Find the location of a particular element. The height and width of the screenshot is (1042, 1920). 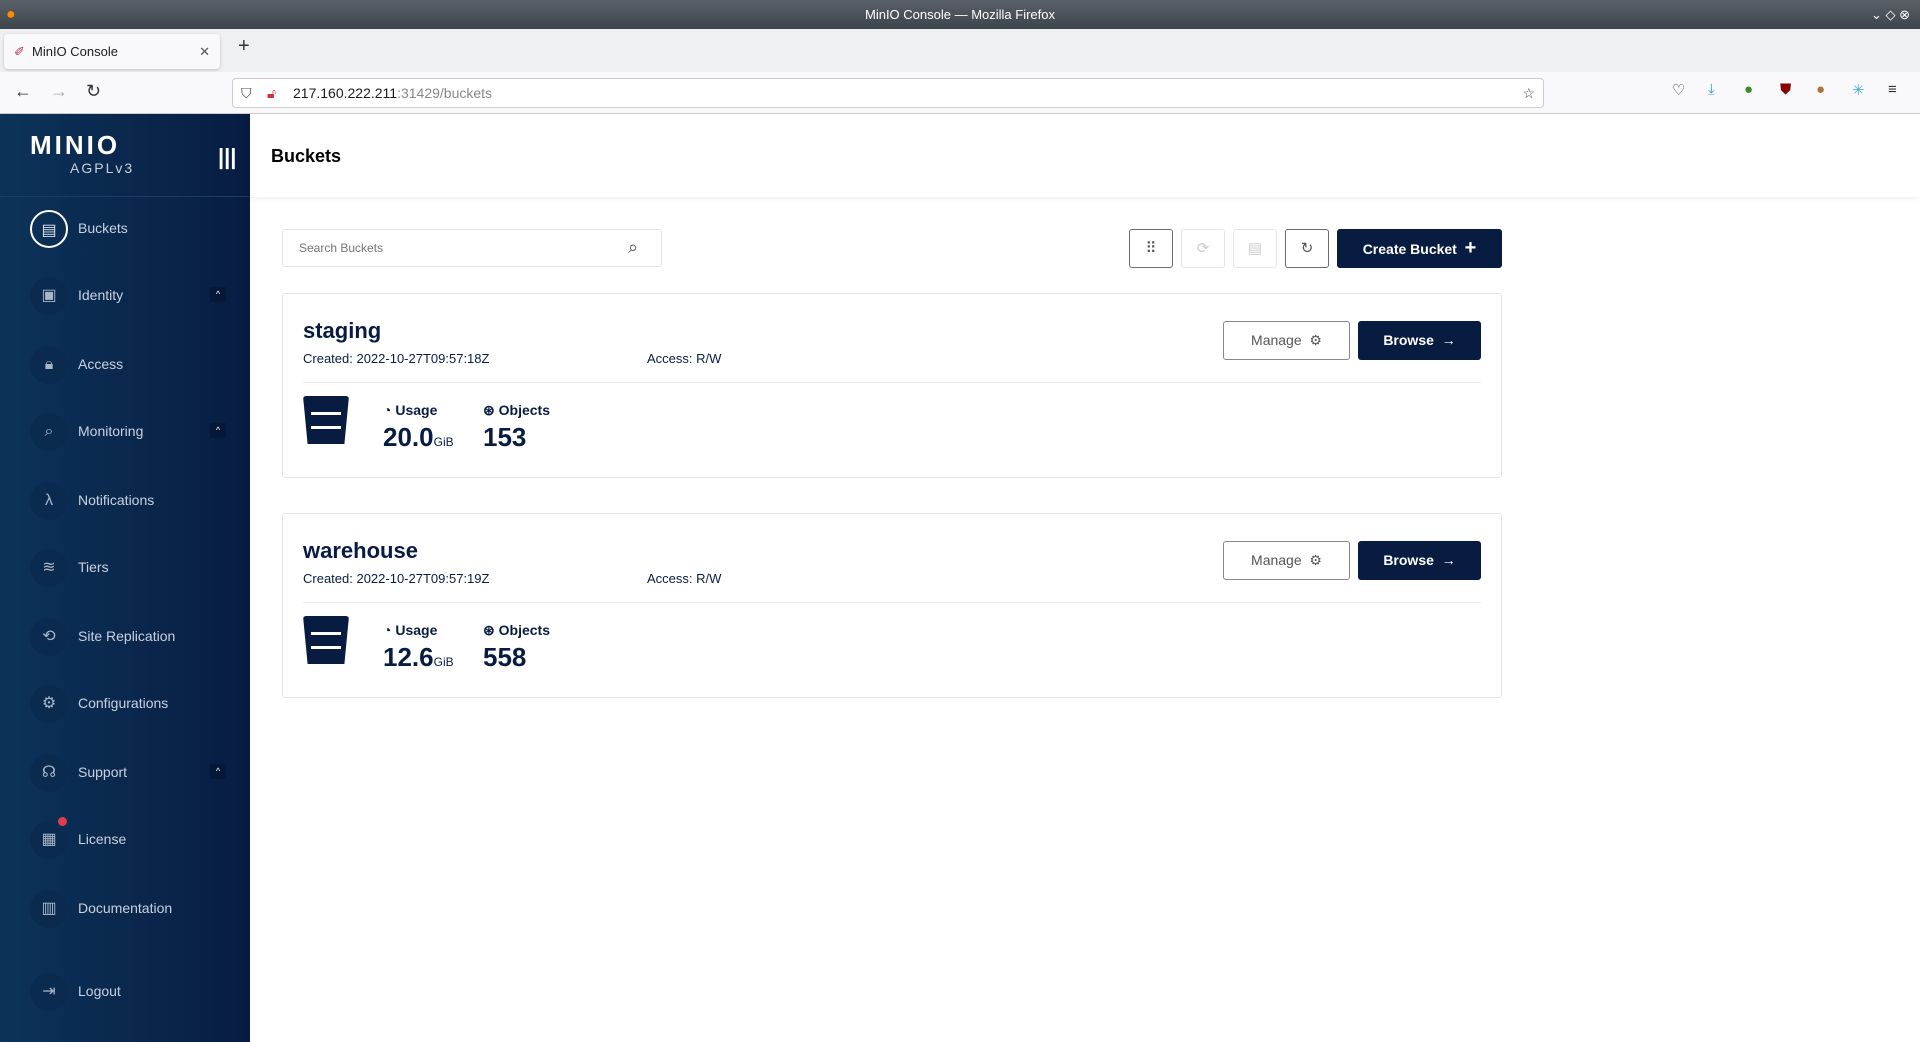

refresh-button: ↻ is located at coordinates (1307, 248).